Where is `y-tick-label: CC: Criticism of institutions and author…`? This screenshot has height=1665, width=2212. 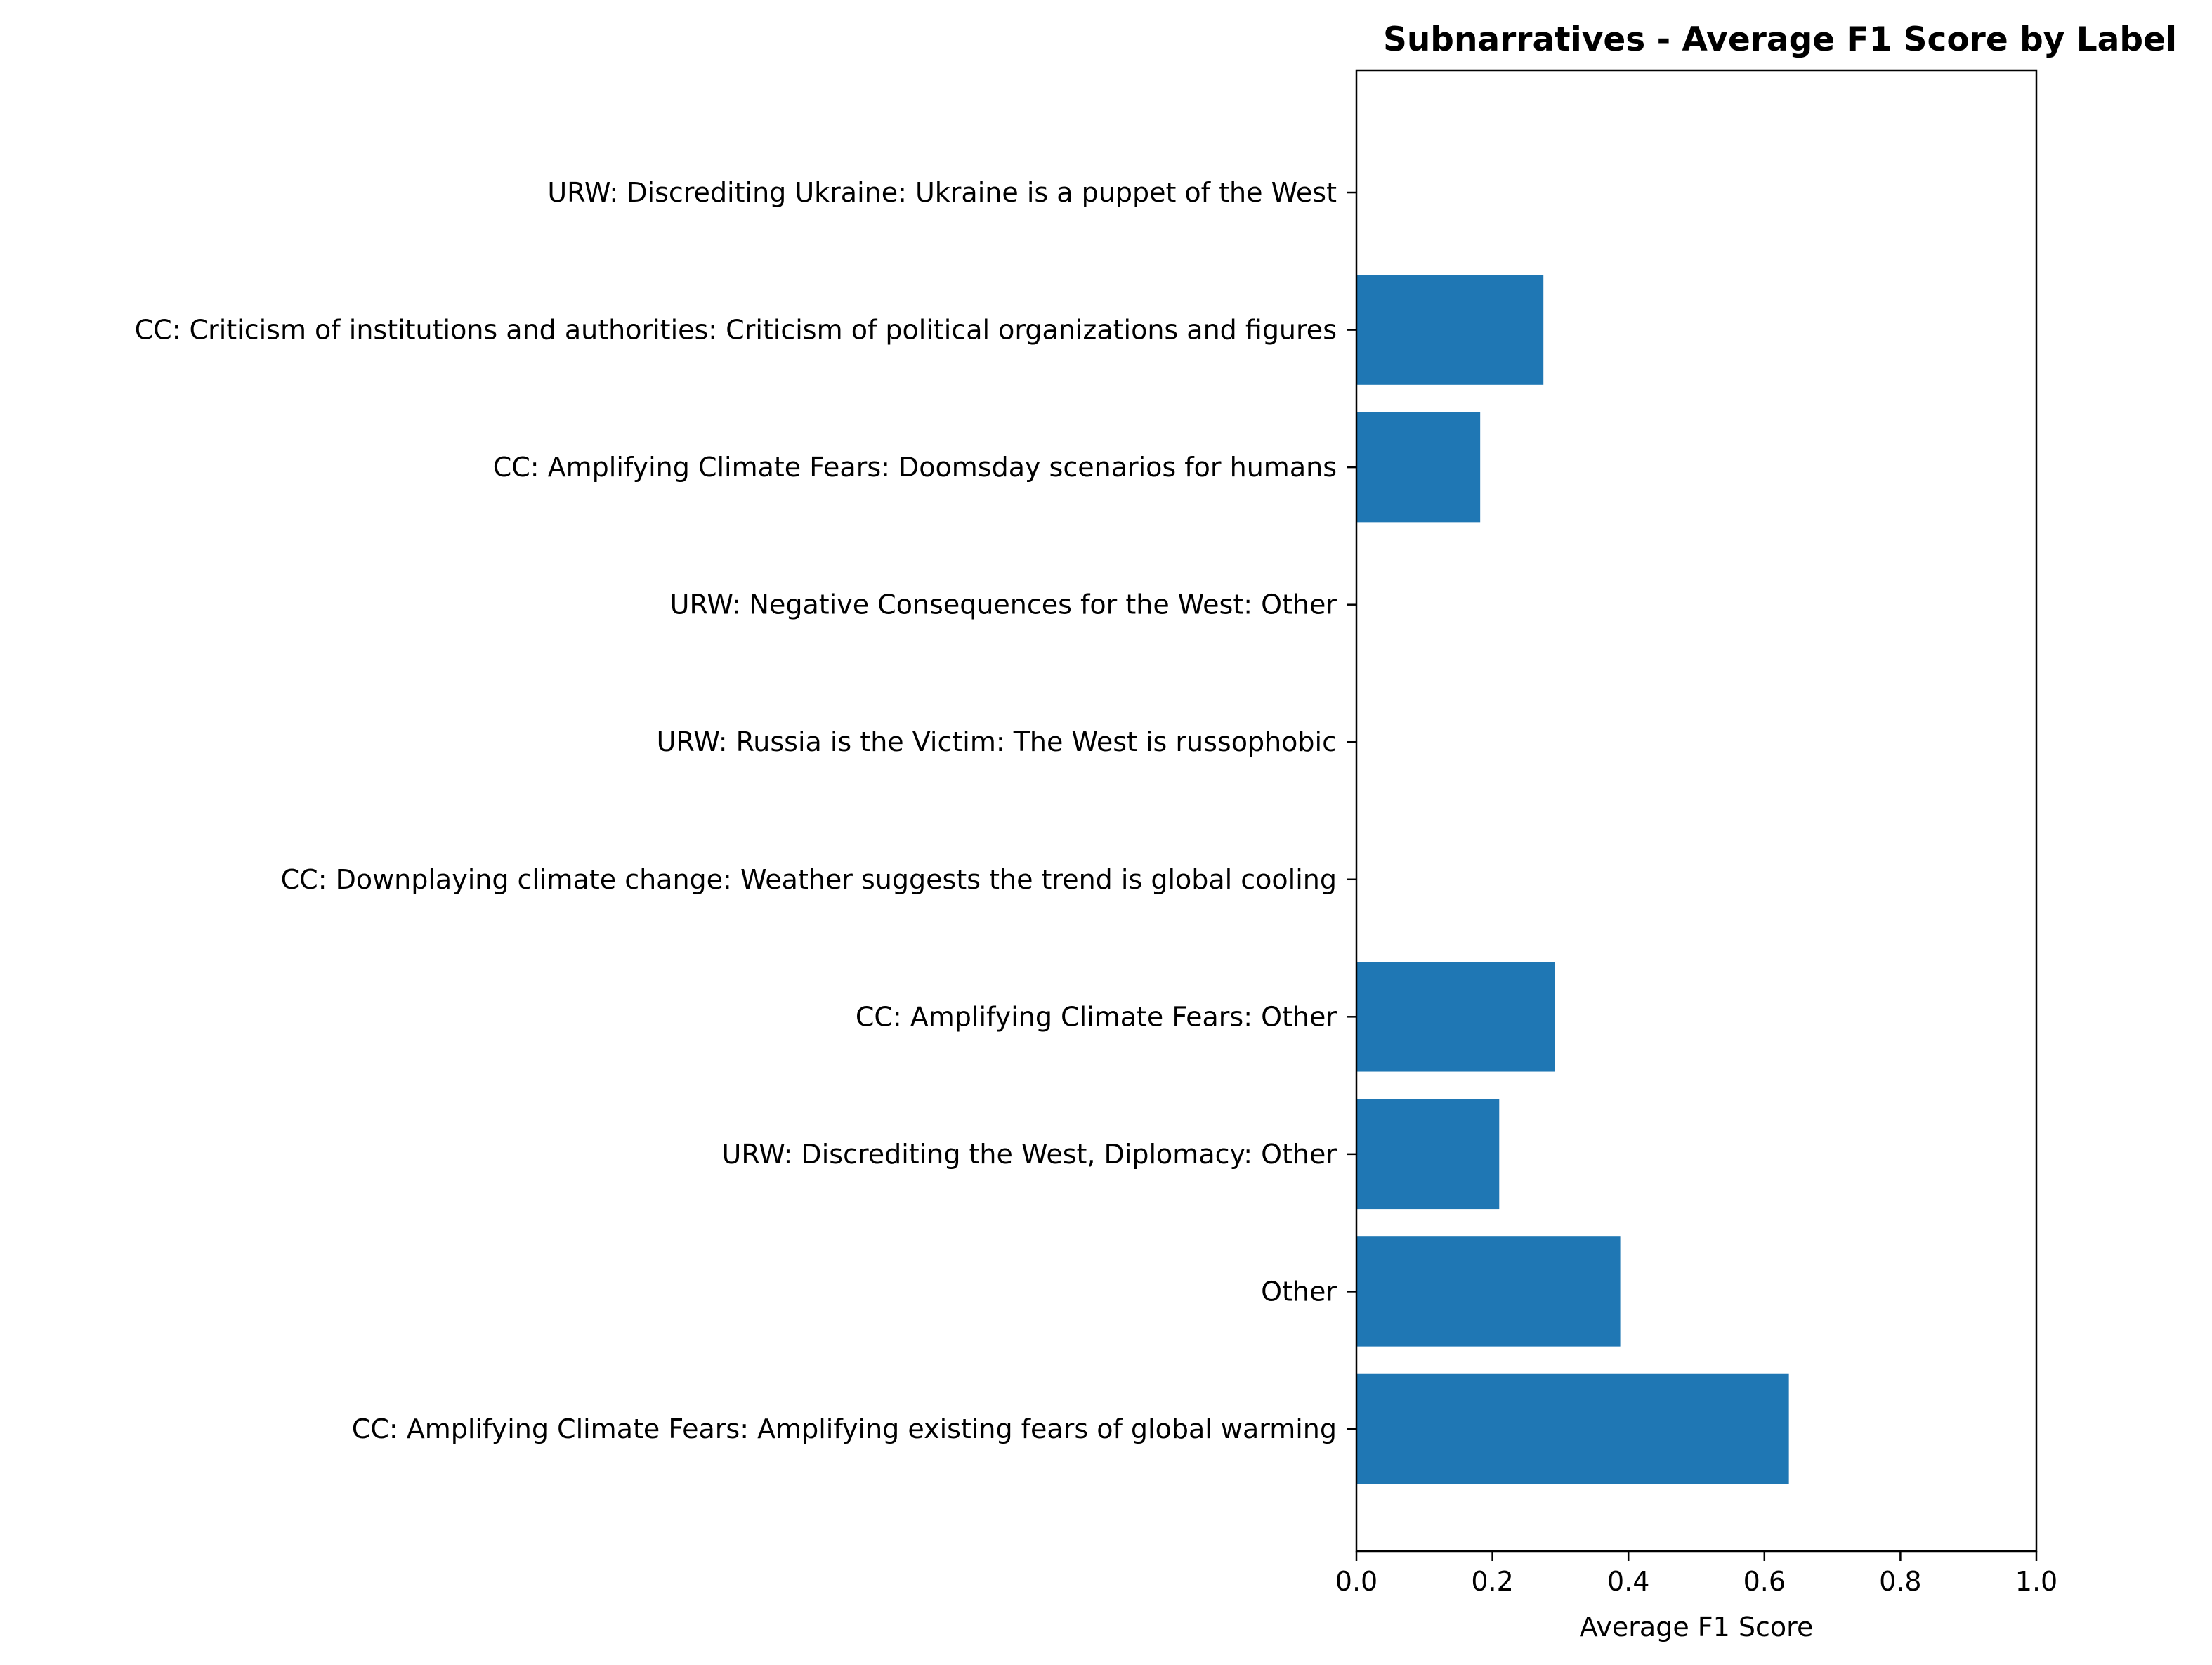 y-tick-label: CC: Criticism of institutions and author… is located at coordinates (736, 330).